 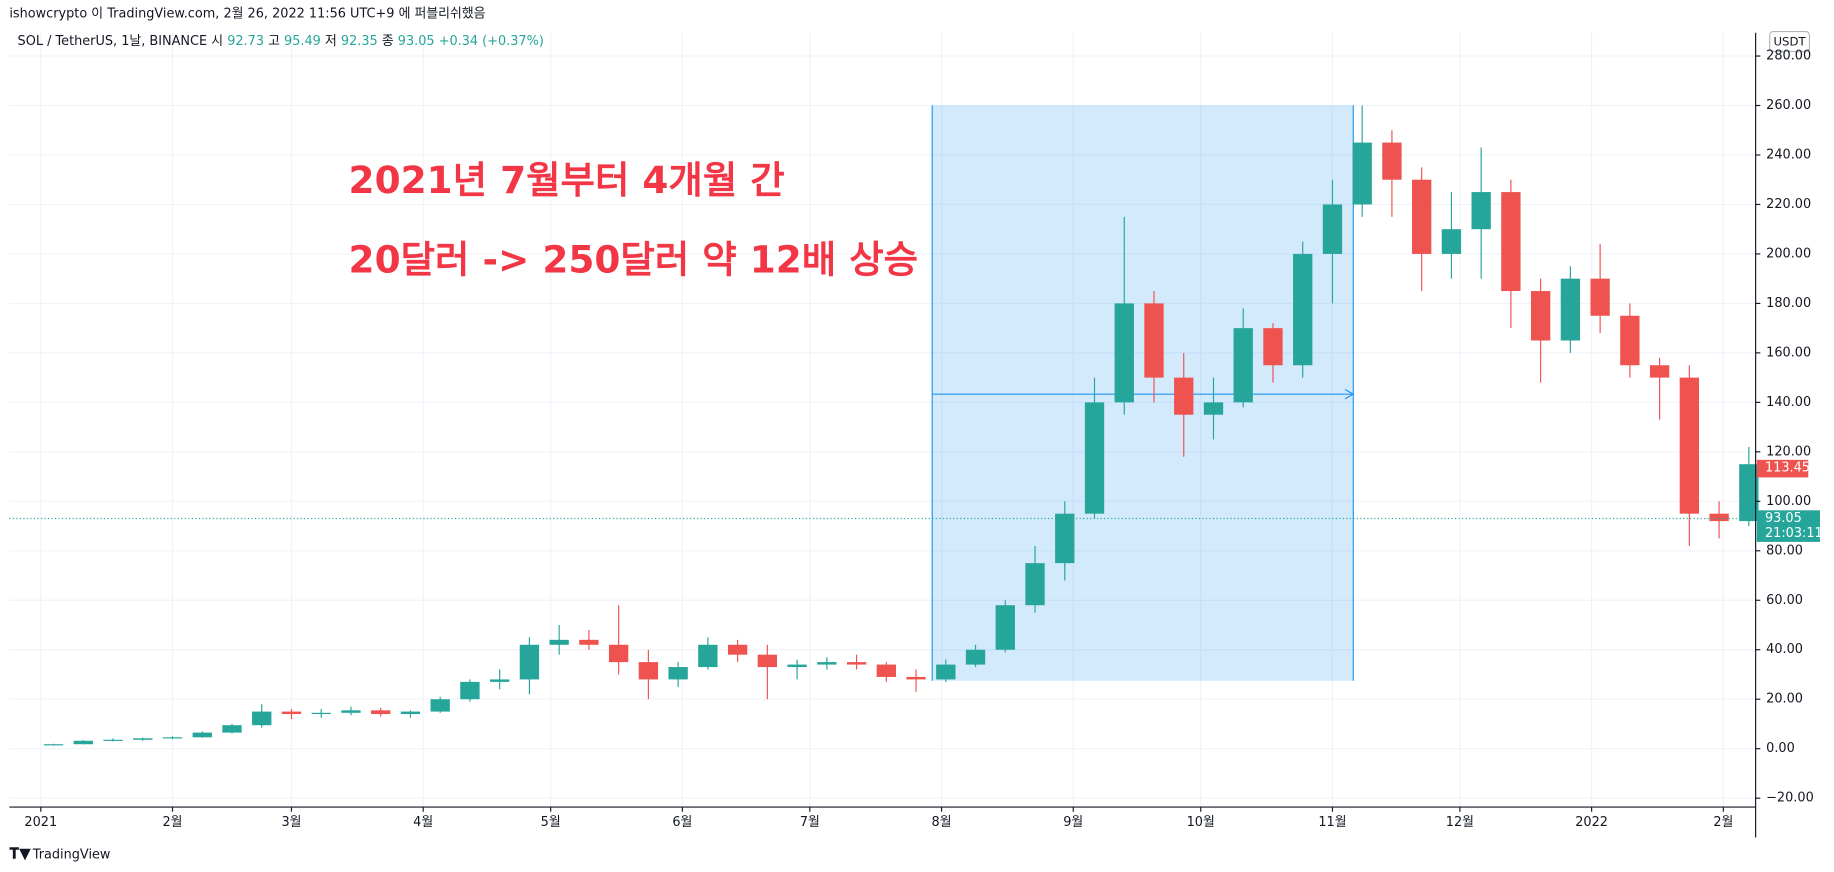 What do you see at coordinates (388, 40) in the screenshot?
I see `legend-item: 종` at bounding box center [388, 40].